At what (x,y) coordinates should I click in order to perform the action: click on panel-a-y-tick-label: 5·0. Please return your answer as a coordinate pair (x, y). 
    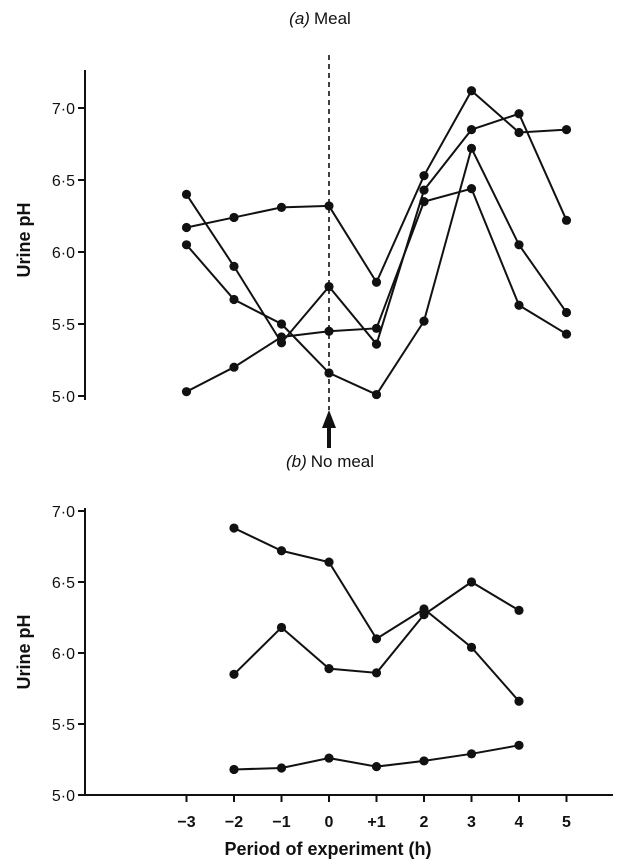
    Looking at the image, I should click on (63, 397).